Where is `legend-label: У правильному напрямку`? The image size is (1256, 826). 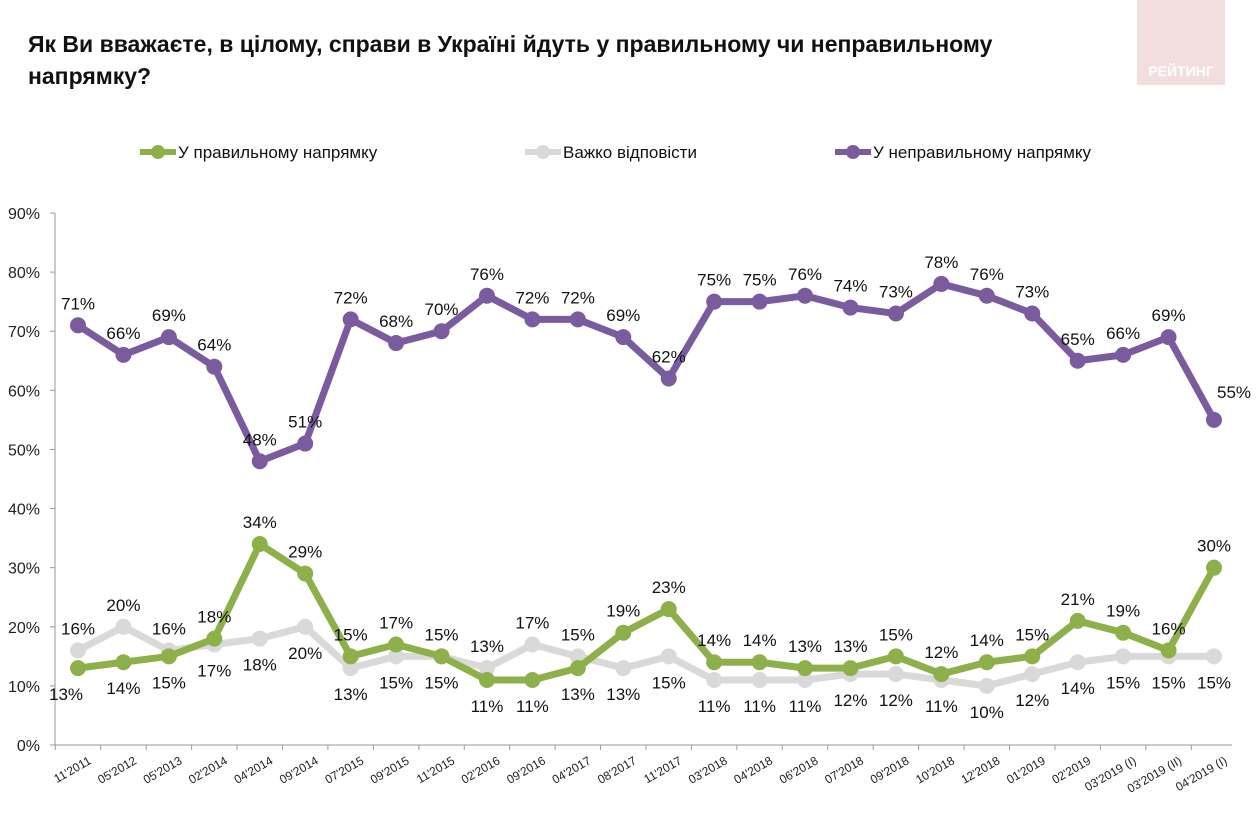
legend-label: У правильному напрямку is located at coordinates (278, 152).